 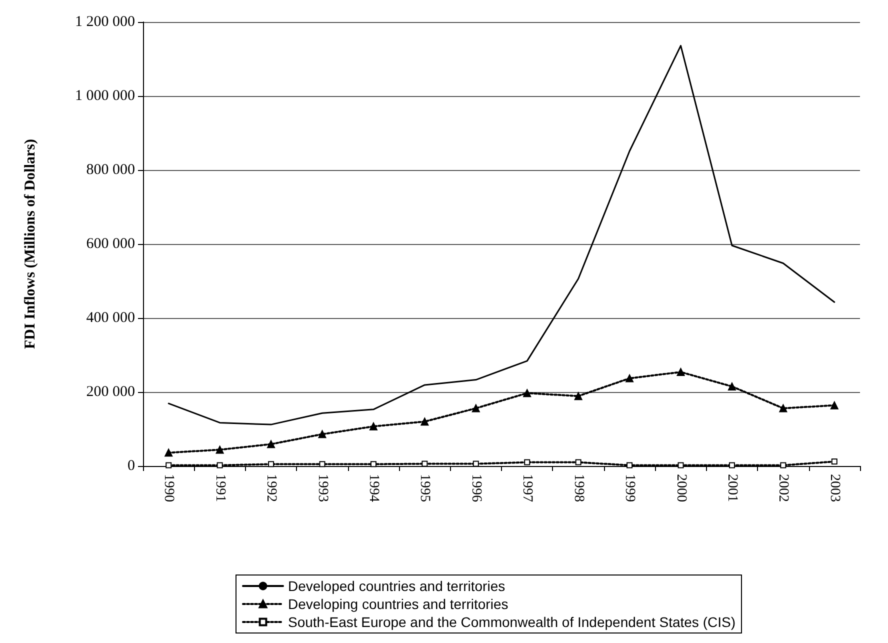 What do you see at coordinates (398, 604) in the screenshot?
I see `legend-label: Developing countries and territories` at bounding box center [398, 604].